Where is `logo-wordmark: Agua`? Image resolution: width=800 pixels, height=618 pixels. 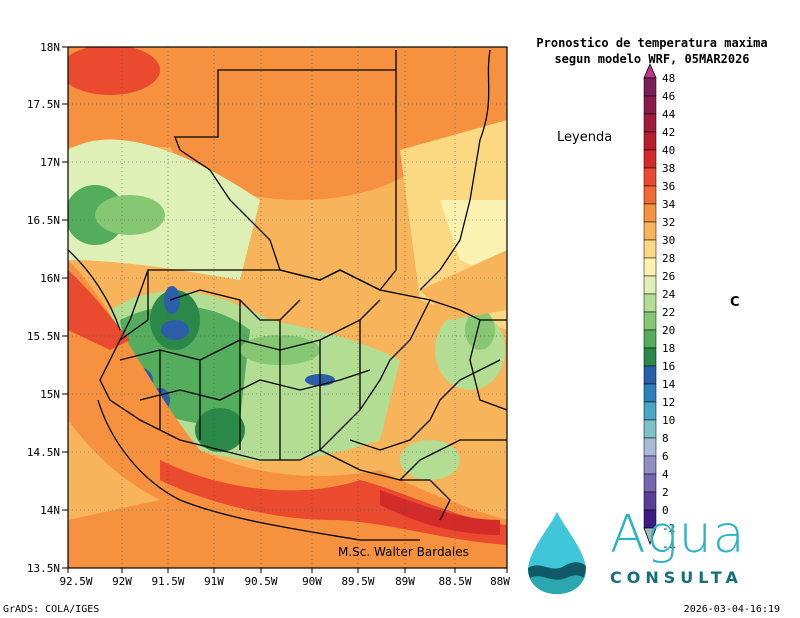
logo-wordmark: Agua is located at coordinates (678, 535).